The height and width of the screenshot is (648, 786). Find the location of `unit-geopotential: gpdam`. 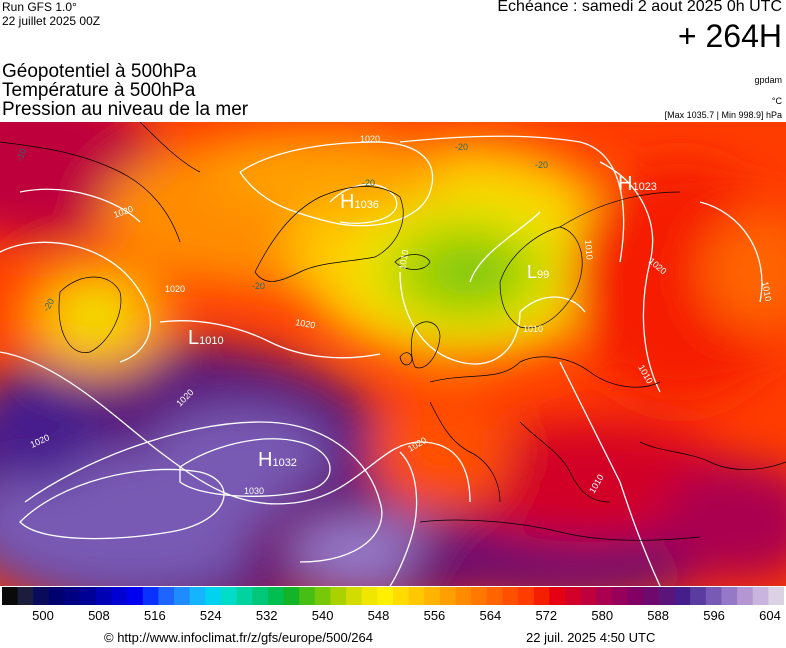

unit-geopotential: gpdam is located at coordinates (768, 80).